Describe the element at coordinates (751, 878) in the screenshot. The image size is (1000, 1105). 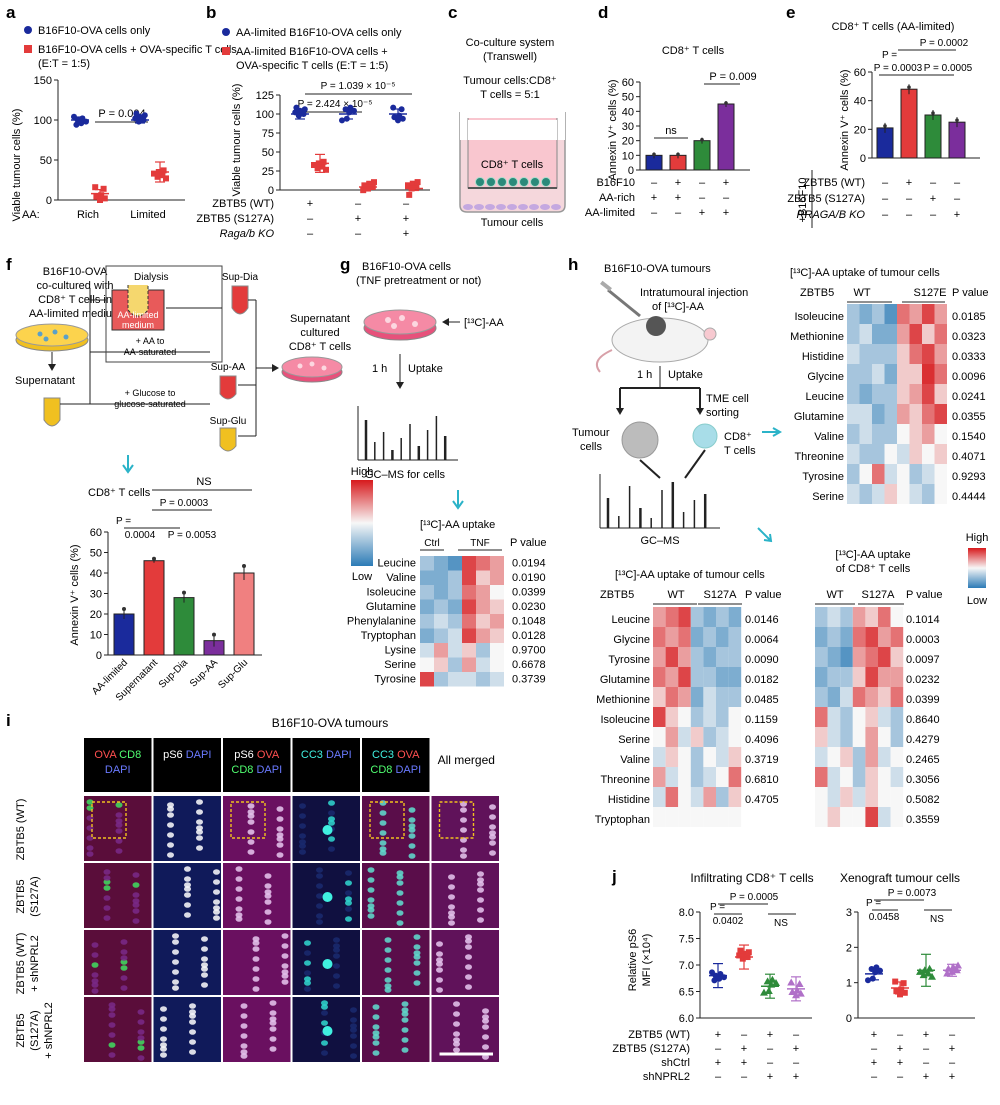
I see `chart1-title: Infiltrating CD8⁺ T cells` at that location.